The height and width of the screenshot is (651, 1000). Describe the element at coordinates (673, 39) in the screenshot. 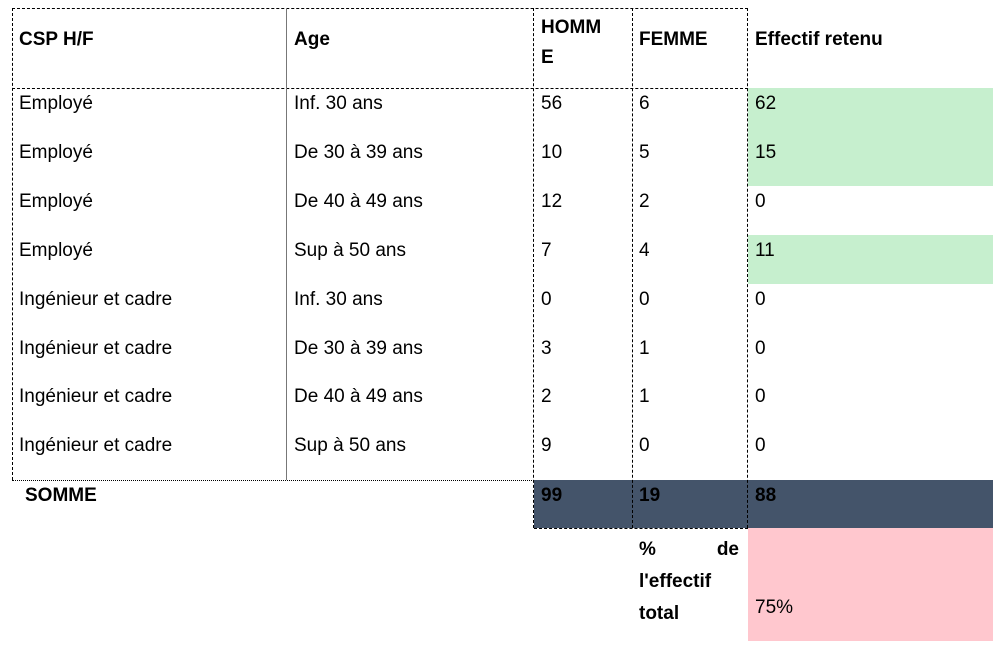

I see `header-femme: FEMME` at that location.